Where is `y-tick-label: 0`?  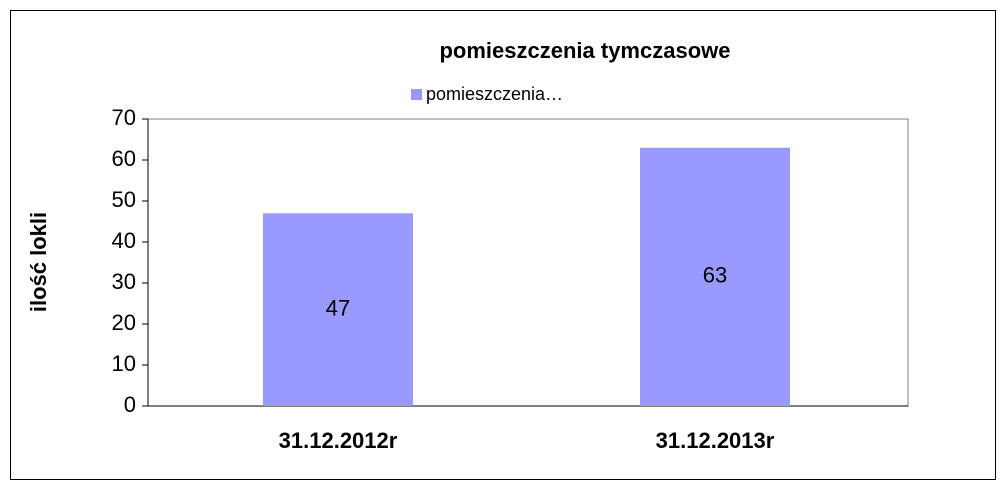 y-tick-label: 0 is located at coordinates (130, 404).